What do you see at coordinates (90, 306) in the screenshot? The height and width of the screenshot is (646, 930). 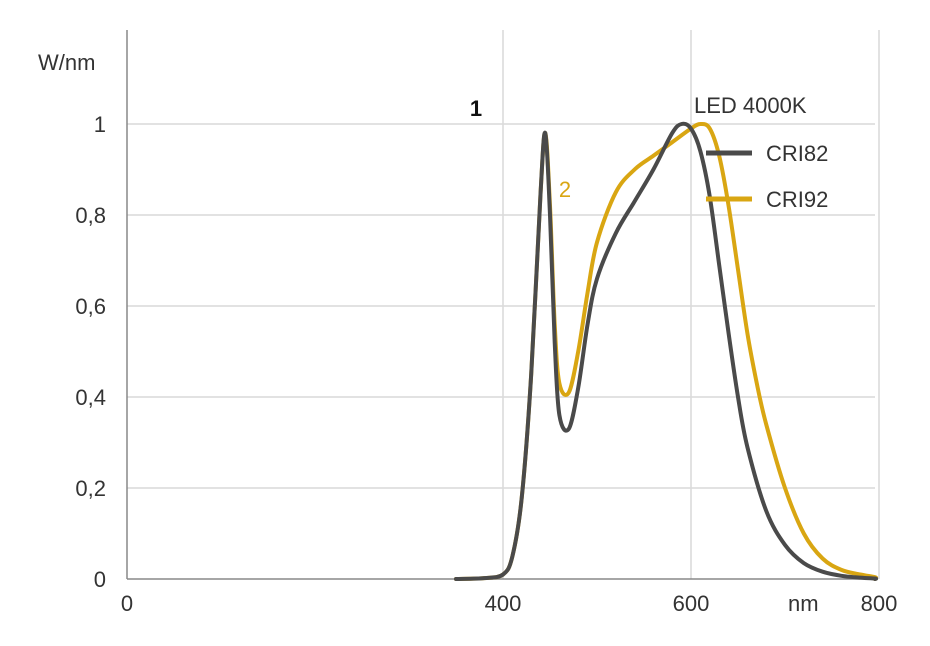 I see `y-tick-label: 0,6` at bounding box center [90, 306].